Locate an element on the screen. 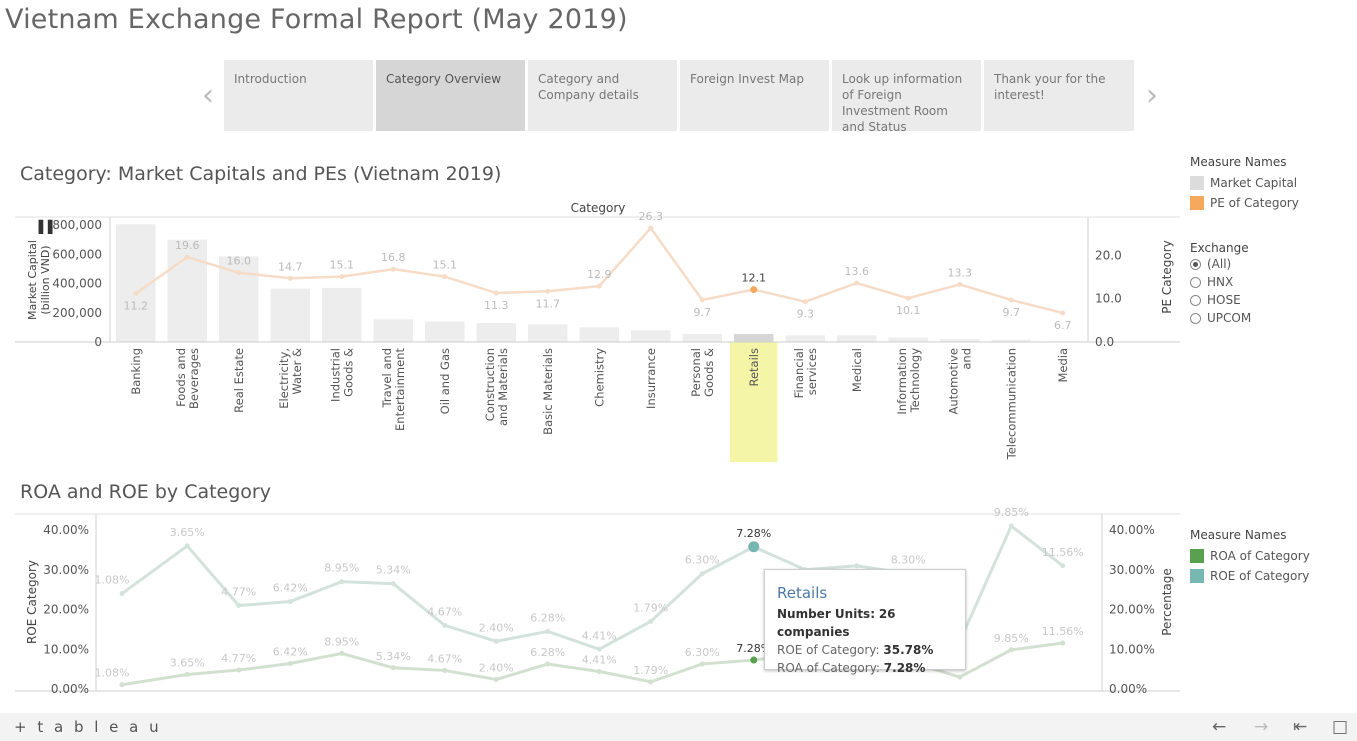 The height and width of the screenshot is (741, 1357). roa-data-label: 1.79% is located at coordinates (650, 670).